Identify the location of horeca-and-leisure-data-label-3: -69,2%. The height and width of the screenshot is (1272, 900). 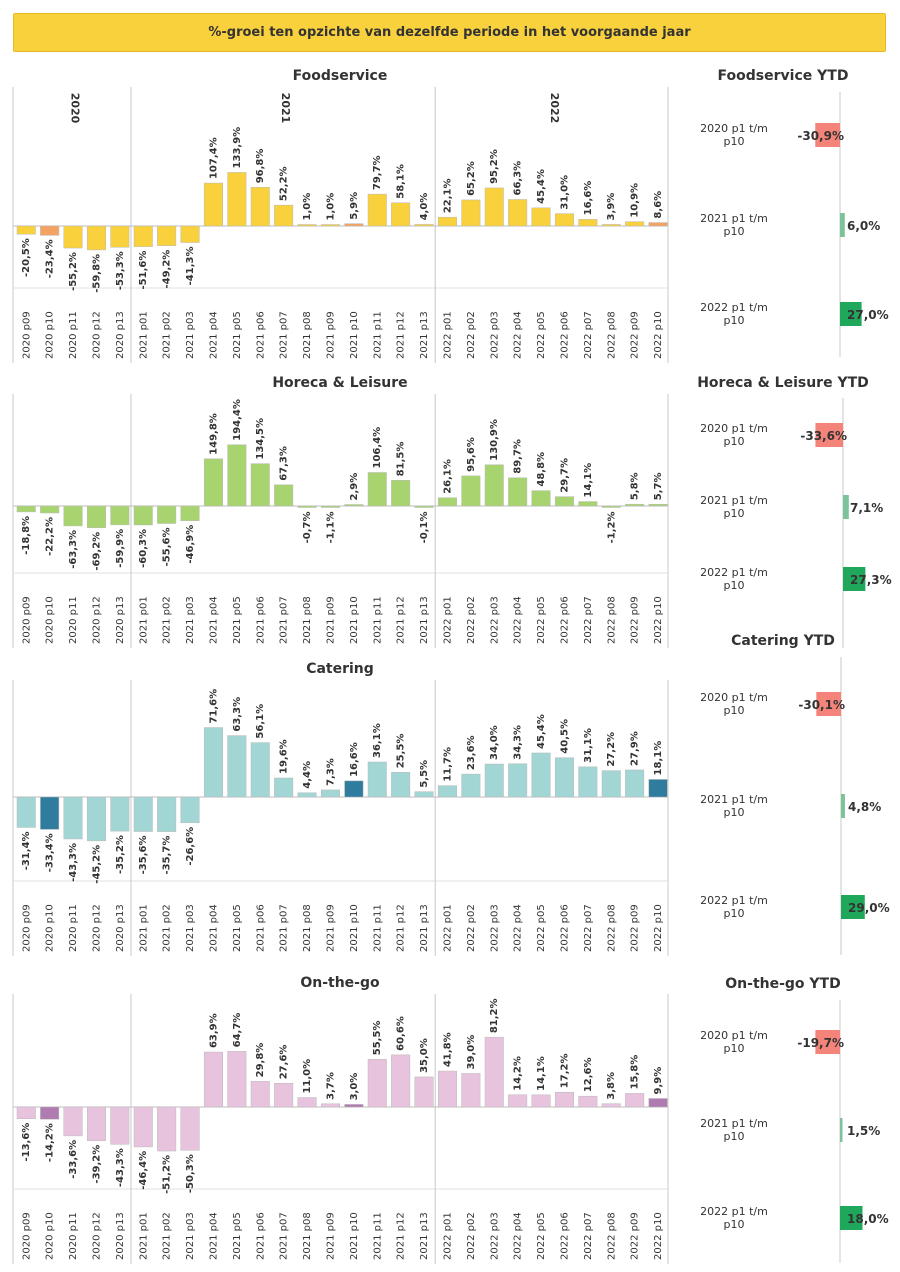
(96, 551).